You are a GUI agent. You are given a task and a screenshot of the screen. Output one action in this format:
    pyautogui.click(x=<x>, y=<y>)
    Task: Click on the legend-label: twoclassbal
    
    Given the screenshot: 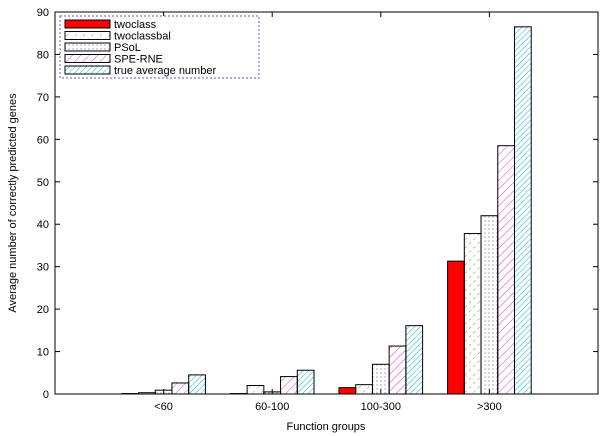 What is the action you would take?
    pyautogui.click(x=142, y=37)
    